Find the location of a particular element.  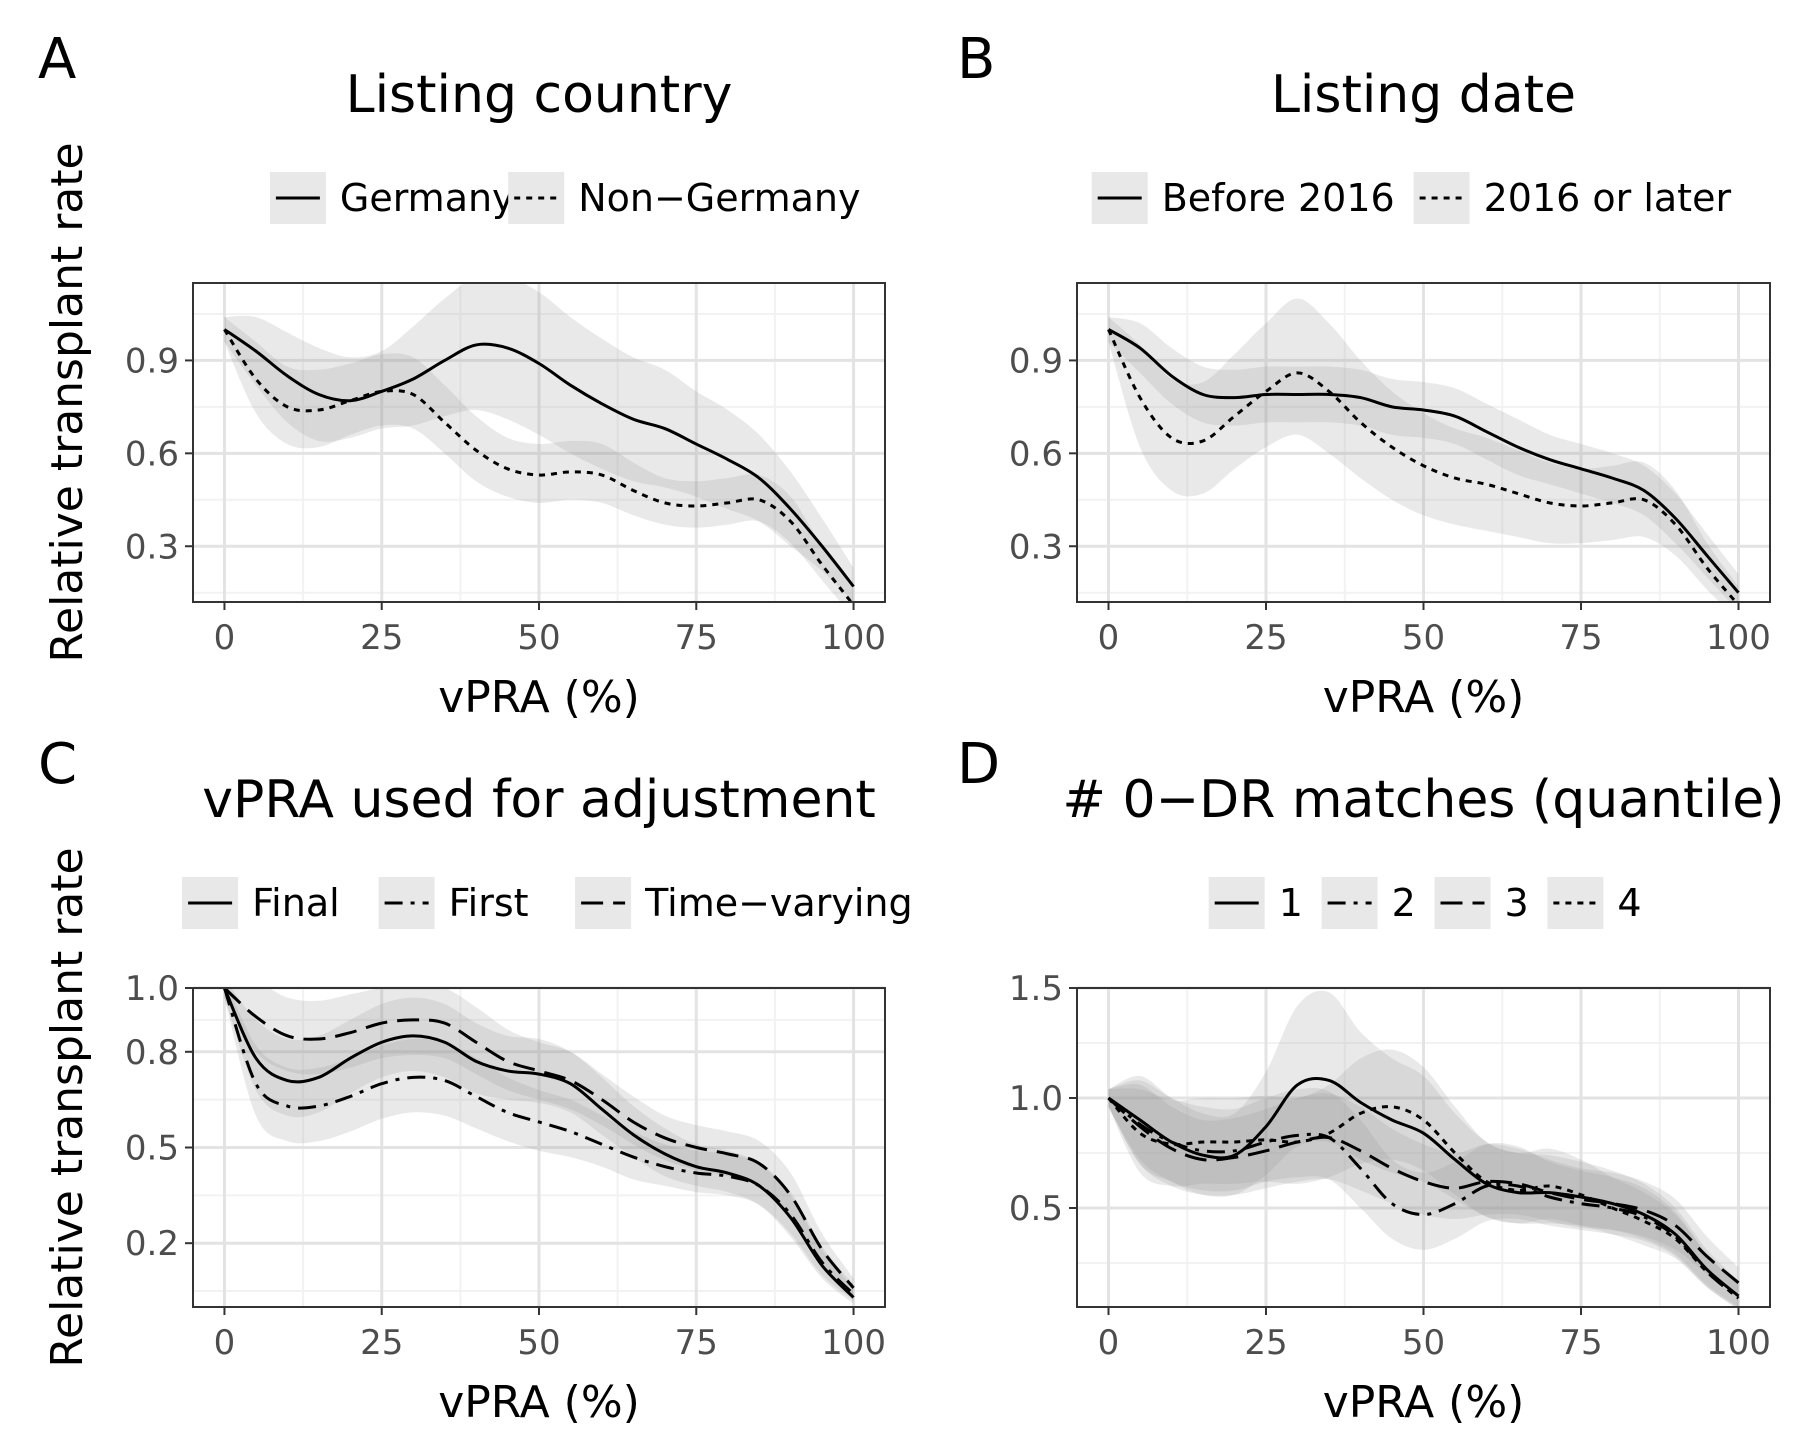

legend-label: Non−Germany is located at coordinates (719, 198).